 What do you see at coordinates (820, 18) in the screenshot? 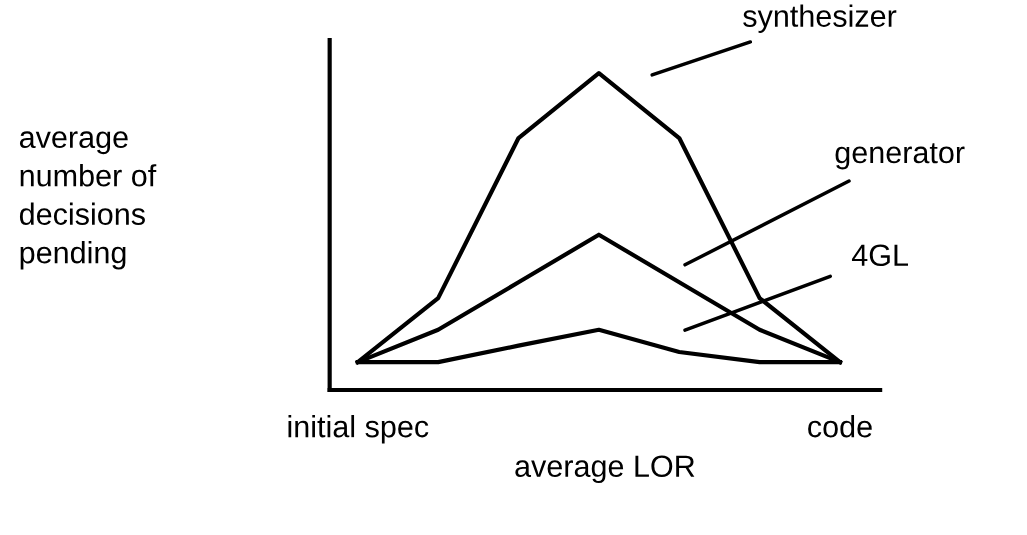
I see `text: synthesizer` at bounding box center [820, 18].